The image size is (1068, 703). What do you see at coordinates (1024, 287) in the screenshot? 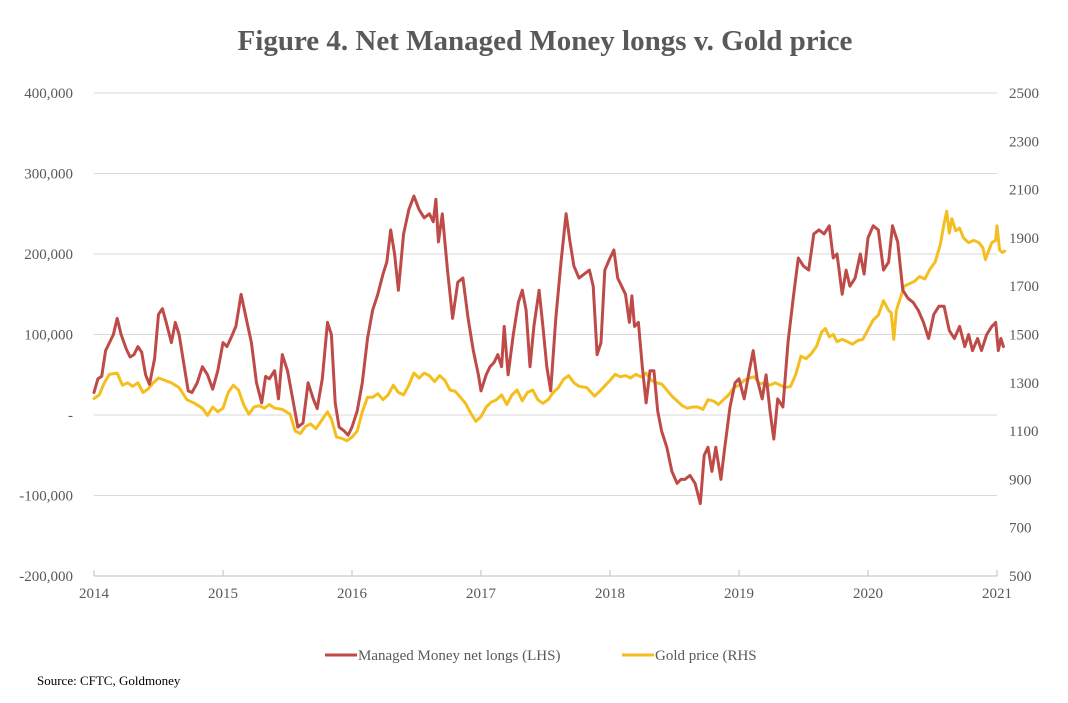
I see `right-tick-label: 1700` at bounding box center [1024, 287].